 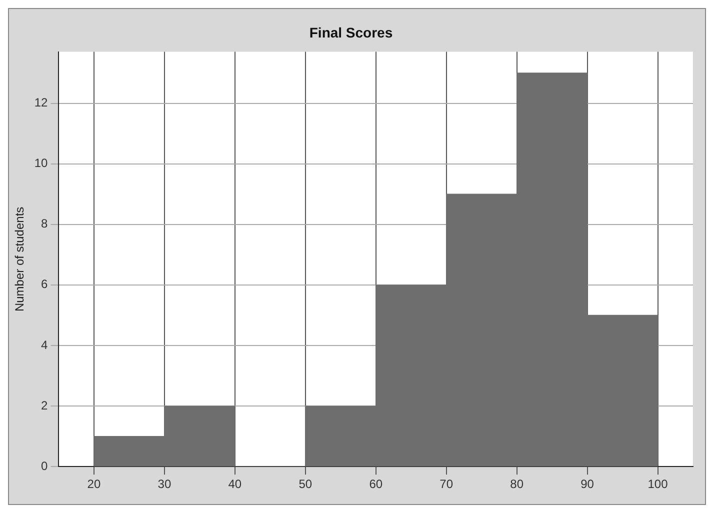 What do you see at coordinates (41, 103) in the screenshot?
I see `y-tick-label: 12` at bounding box center [41, 103].